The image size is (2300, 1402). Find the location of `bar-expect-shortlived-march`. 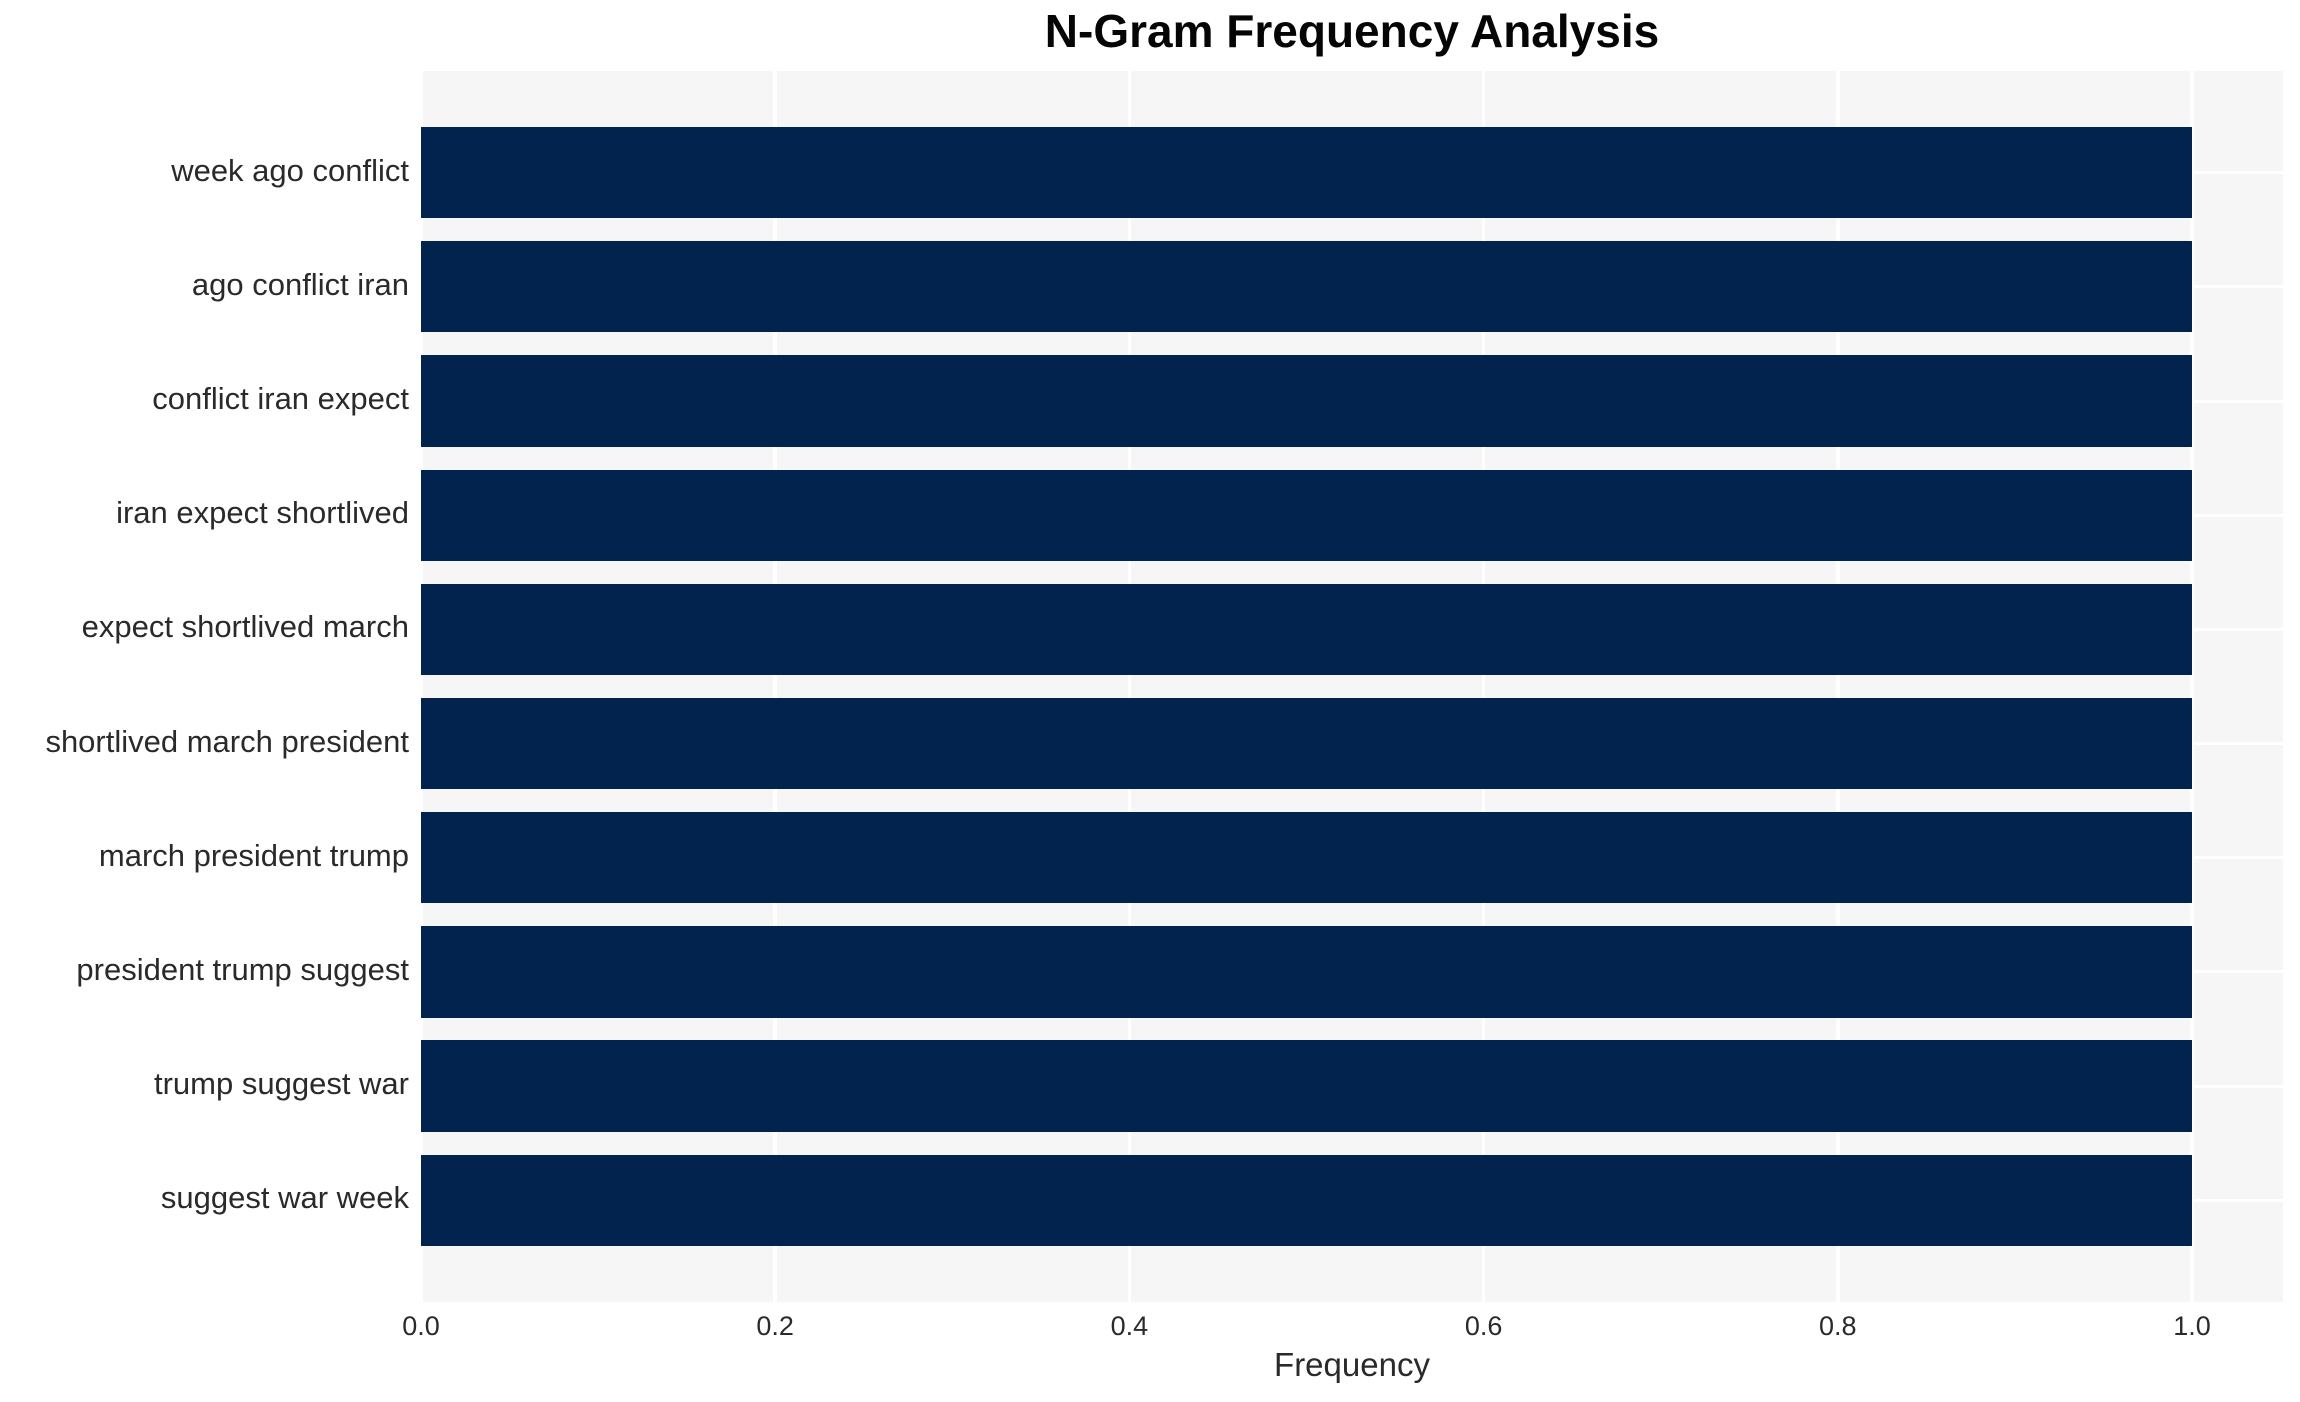

bar-expect-shortlived-march is located at coordinates (1306, 629).